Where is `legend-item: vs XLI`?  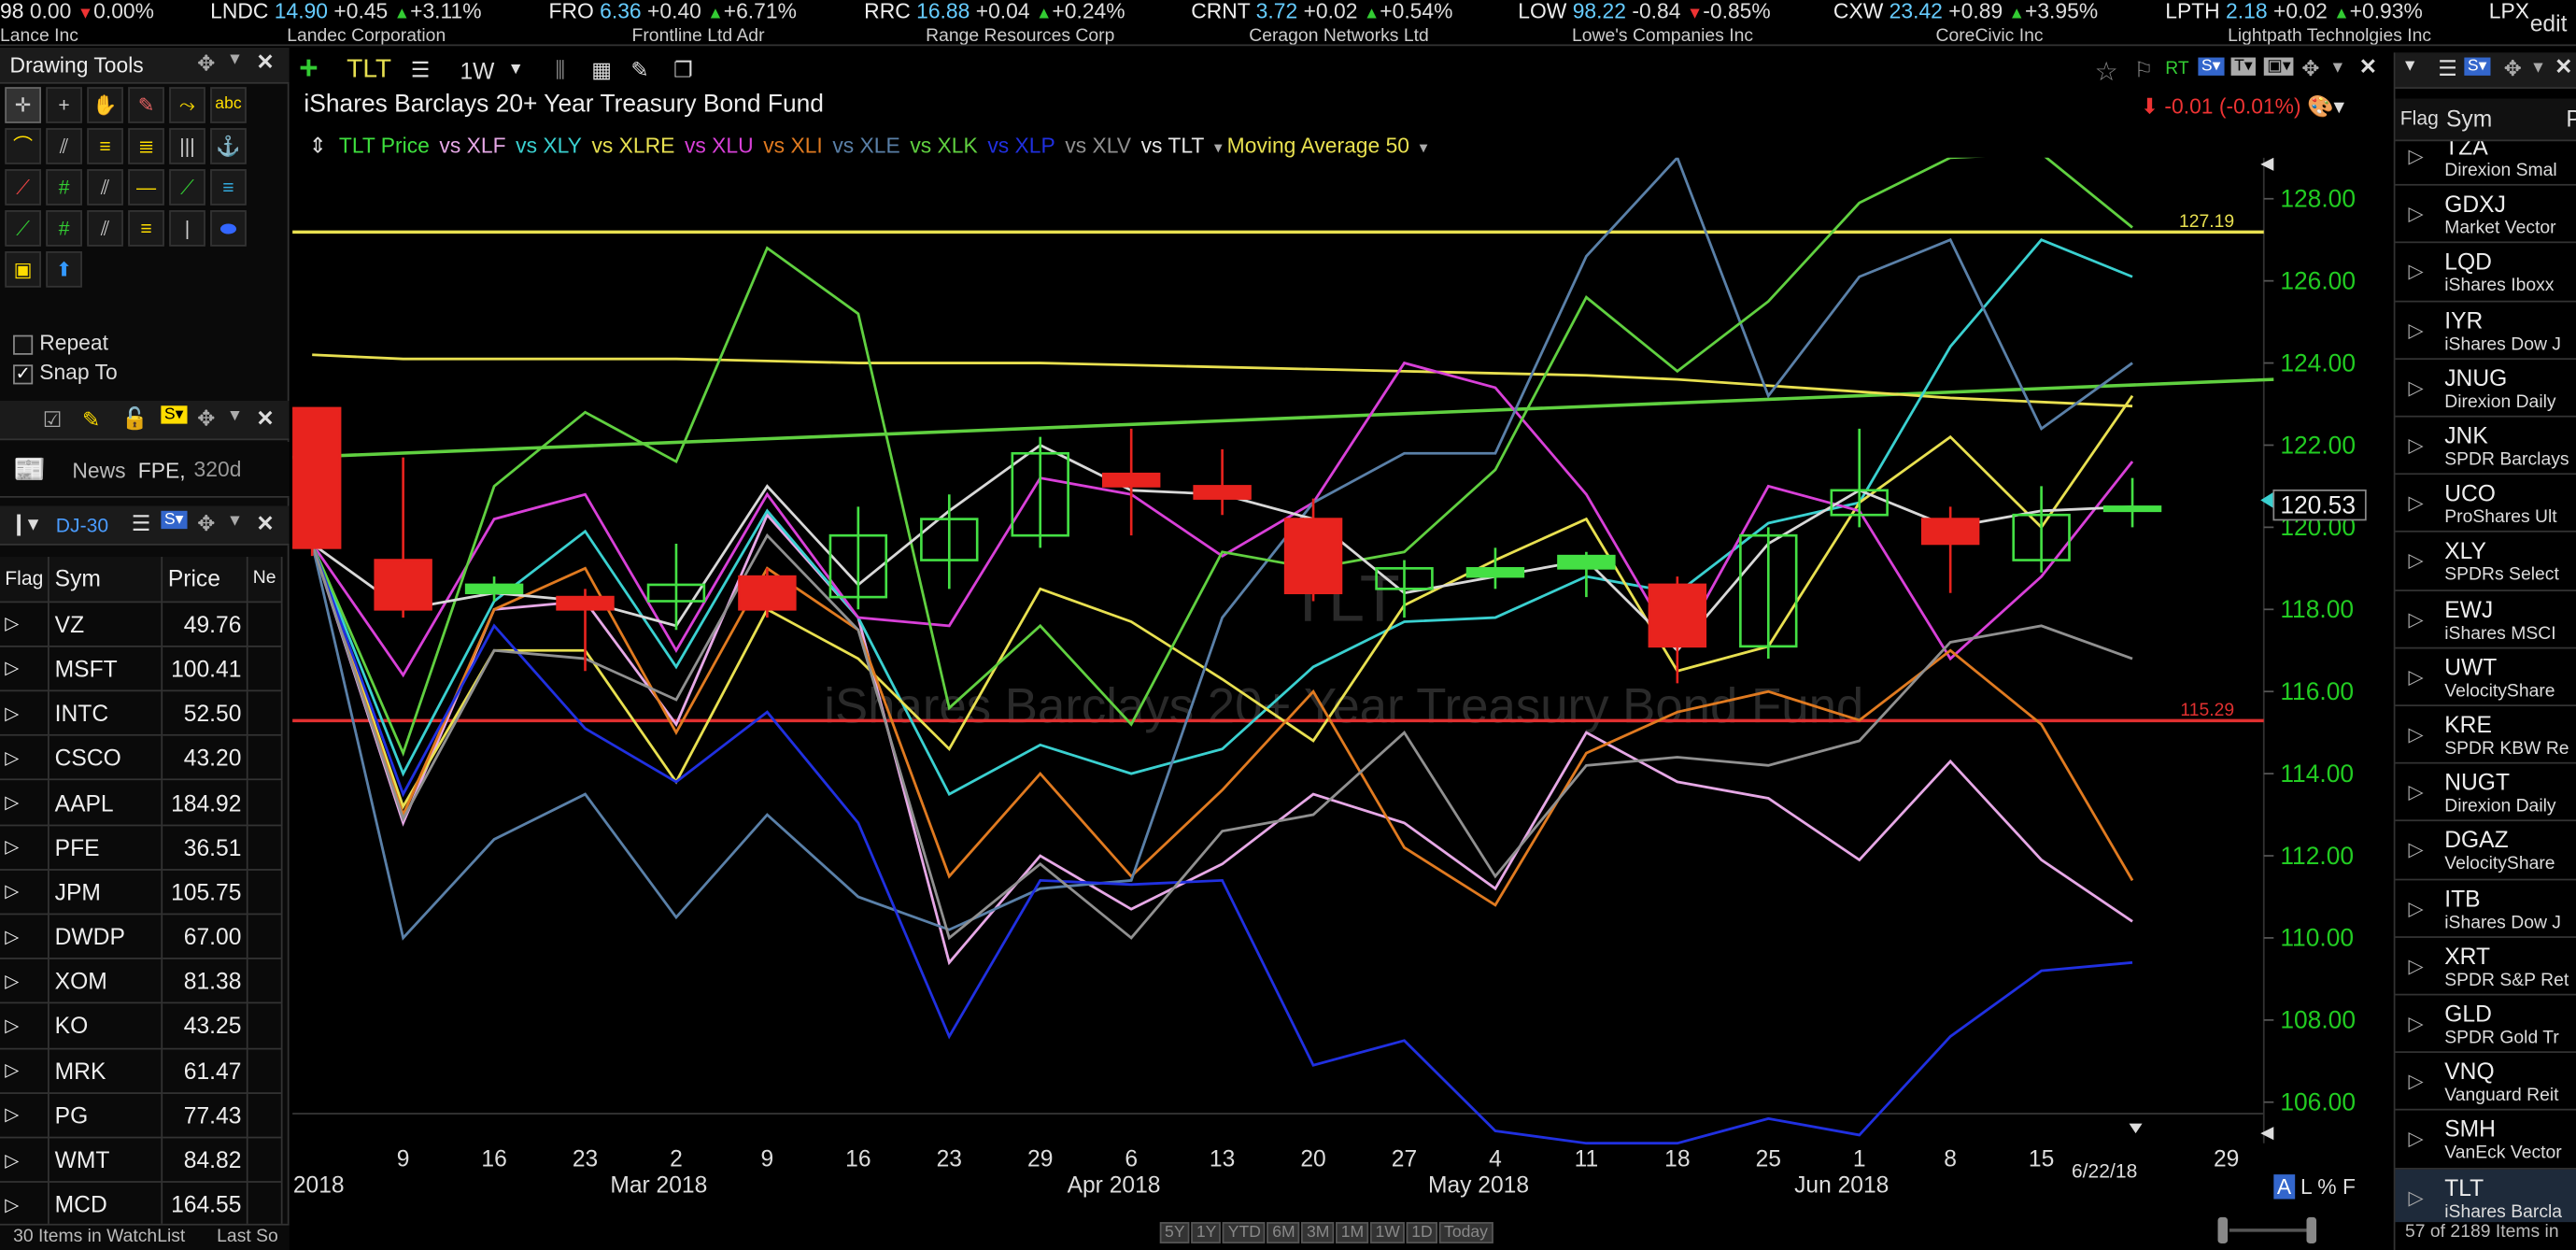 legend-item: vs XLI is located at coordinates (793, 145).